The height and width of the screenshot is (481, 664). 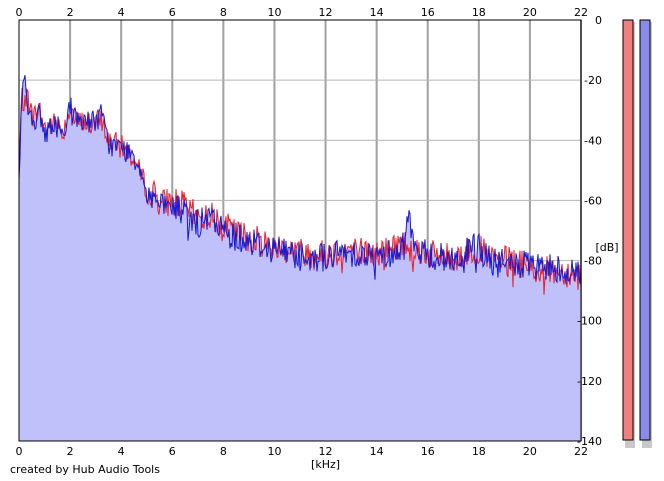 What do you see at coordinates (70, 451) in the screenshot?
I see `x-tick-label-bottom: 2` at bounding box center [70, 451].